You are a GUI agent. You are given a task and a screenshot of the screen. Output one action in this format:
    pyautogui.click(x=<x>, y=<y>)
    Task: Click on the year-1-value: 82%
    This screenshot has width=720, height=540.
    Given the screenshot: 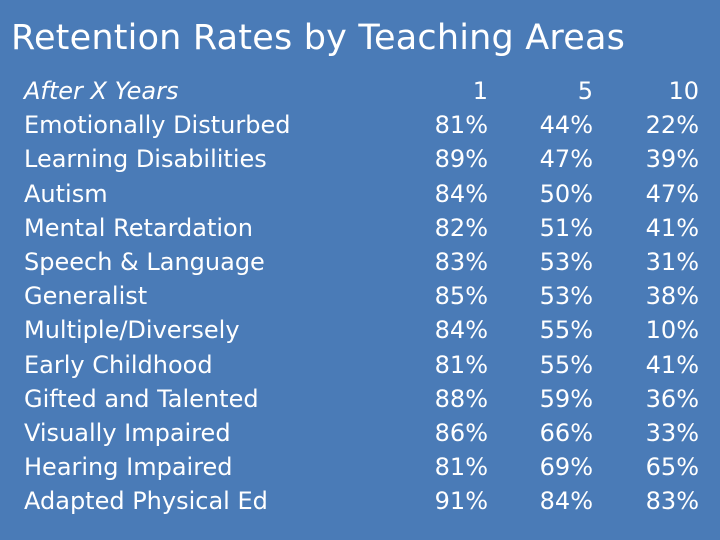 What is the action you would take?
    pyautogui.click(x=461, y=227)
    